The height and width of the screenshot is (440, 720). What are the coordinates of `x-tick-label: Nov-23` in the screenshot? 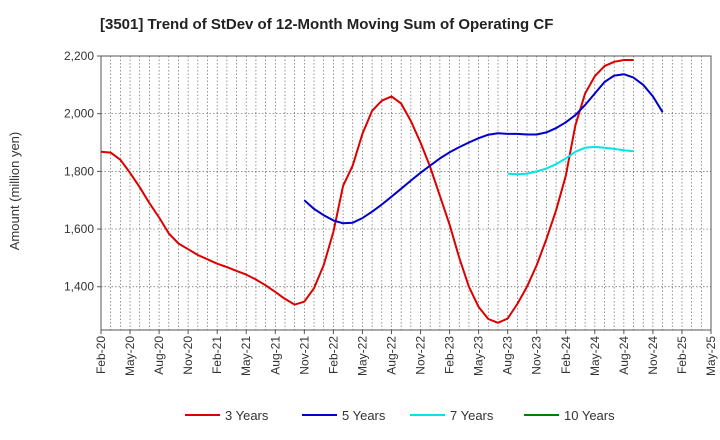 It's located at (537, 355).